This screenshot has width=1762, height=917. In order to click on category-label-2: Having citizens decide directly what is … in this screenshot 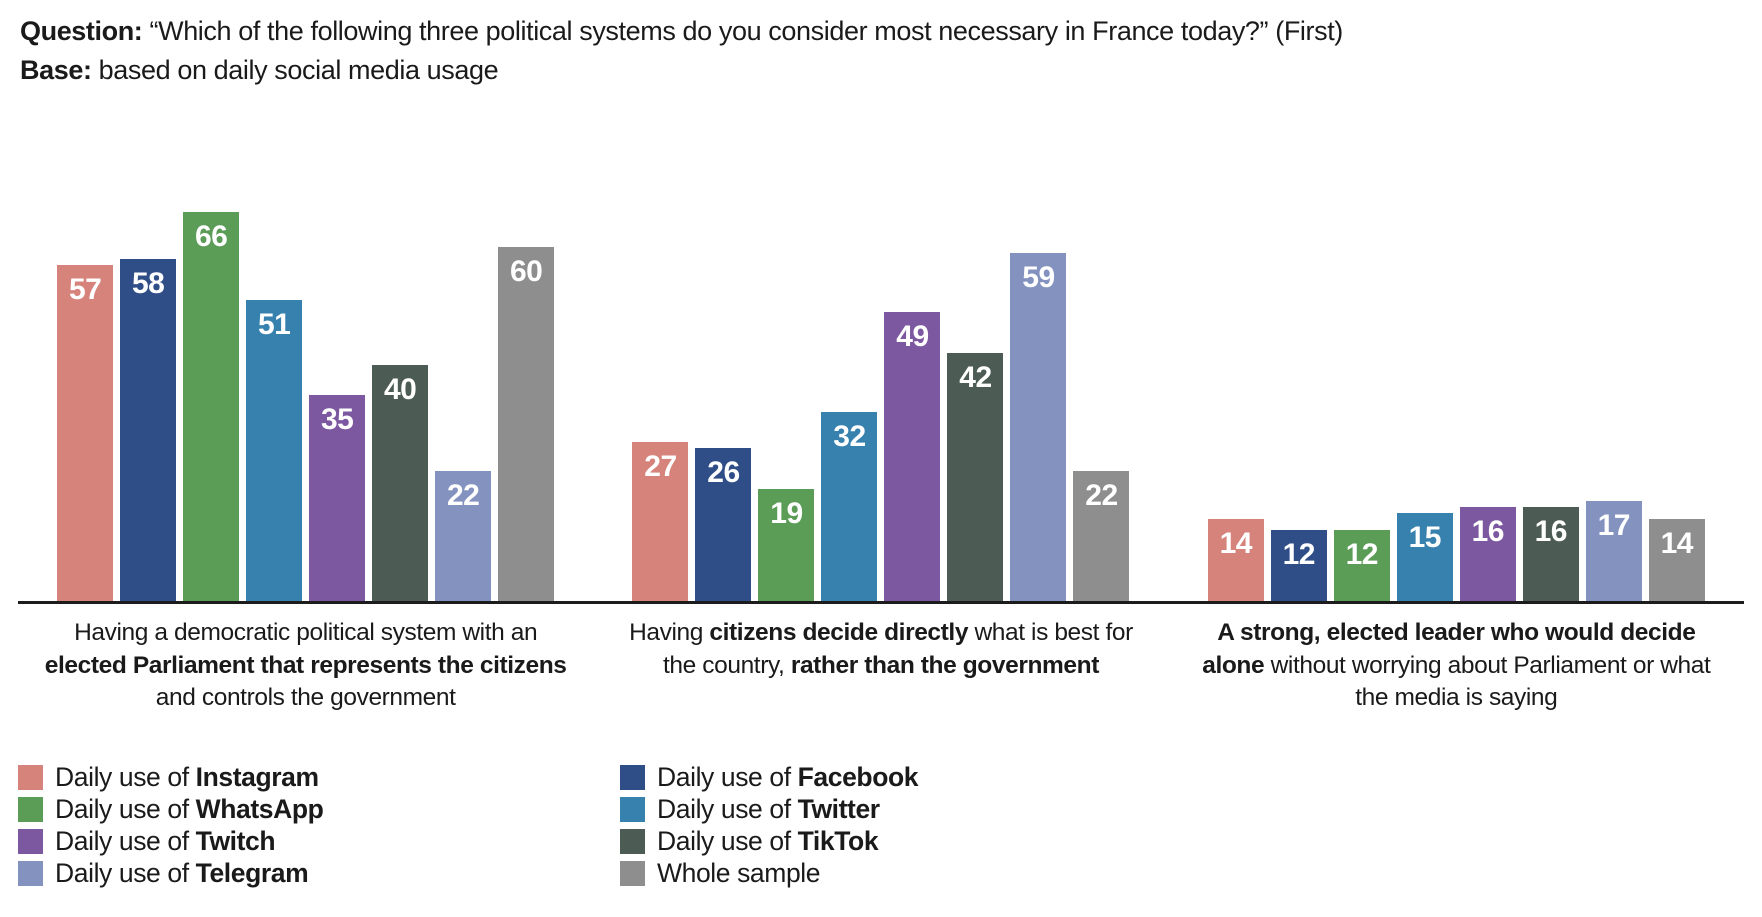, I will do `click(880, 666)`.